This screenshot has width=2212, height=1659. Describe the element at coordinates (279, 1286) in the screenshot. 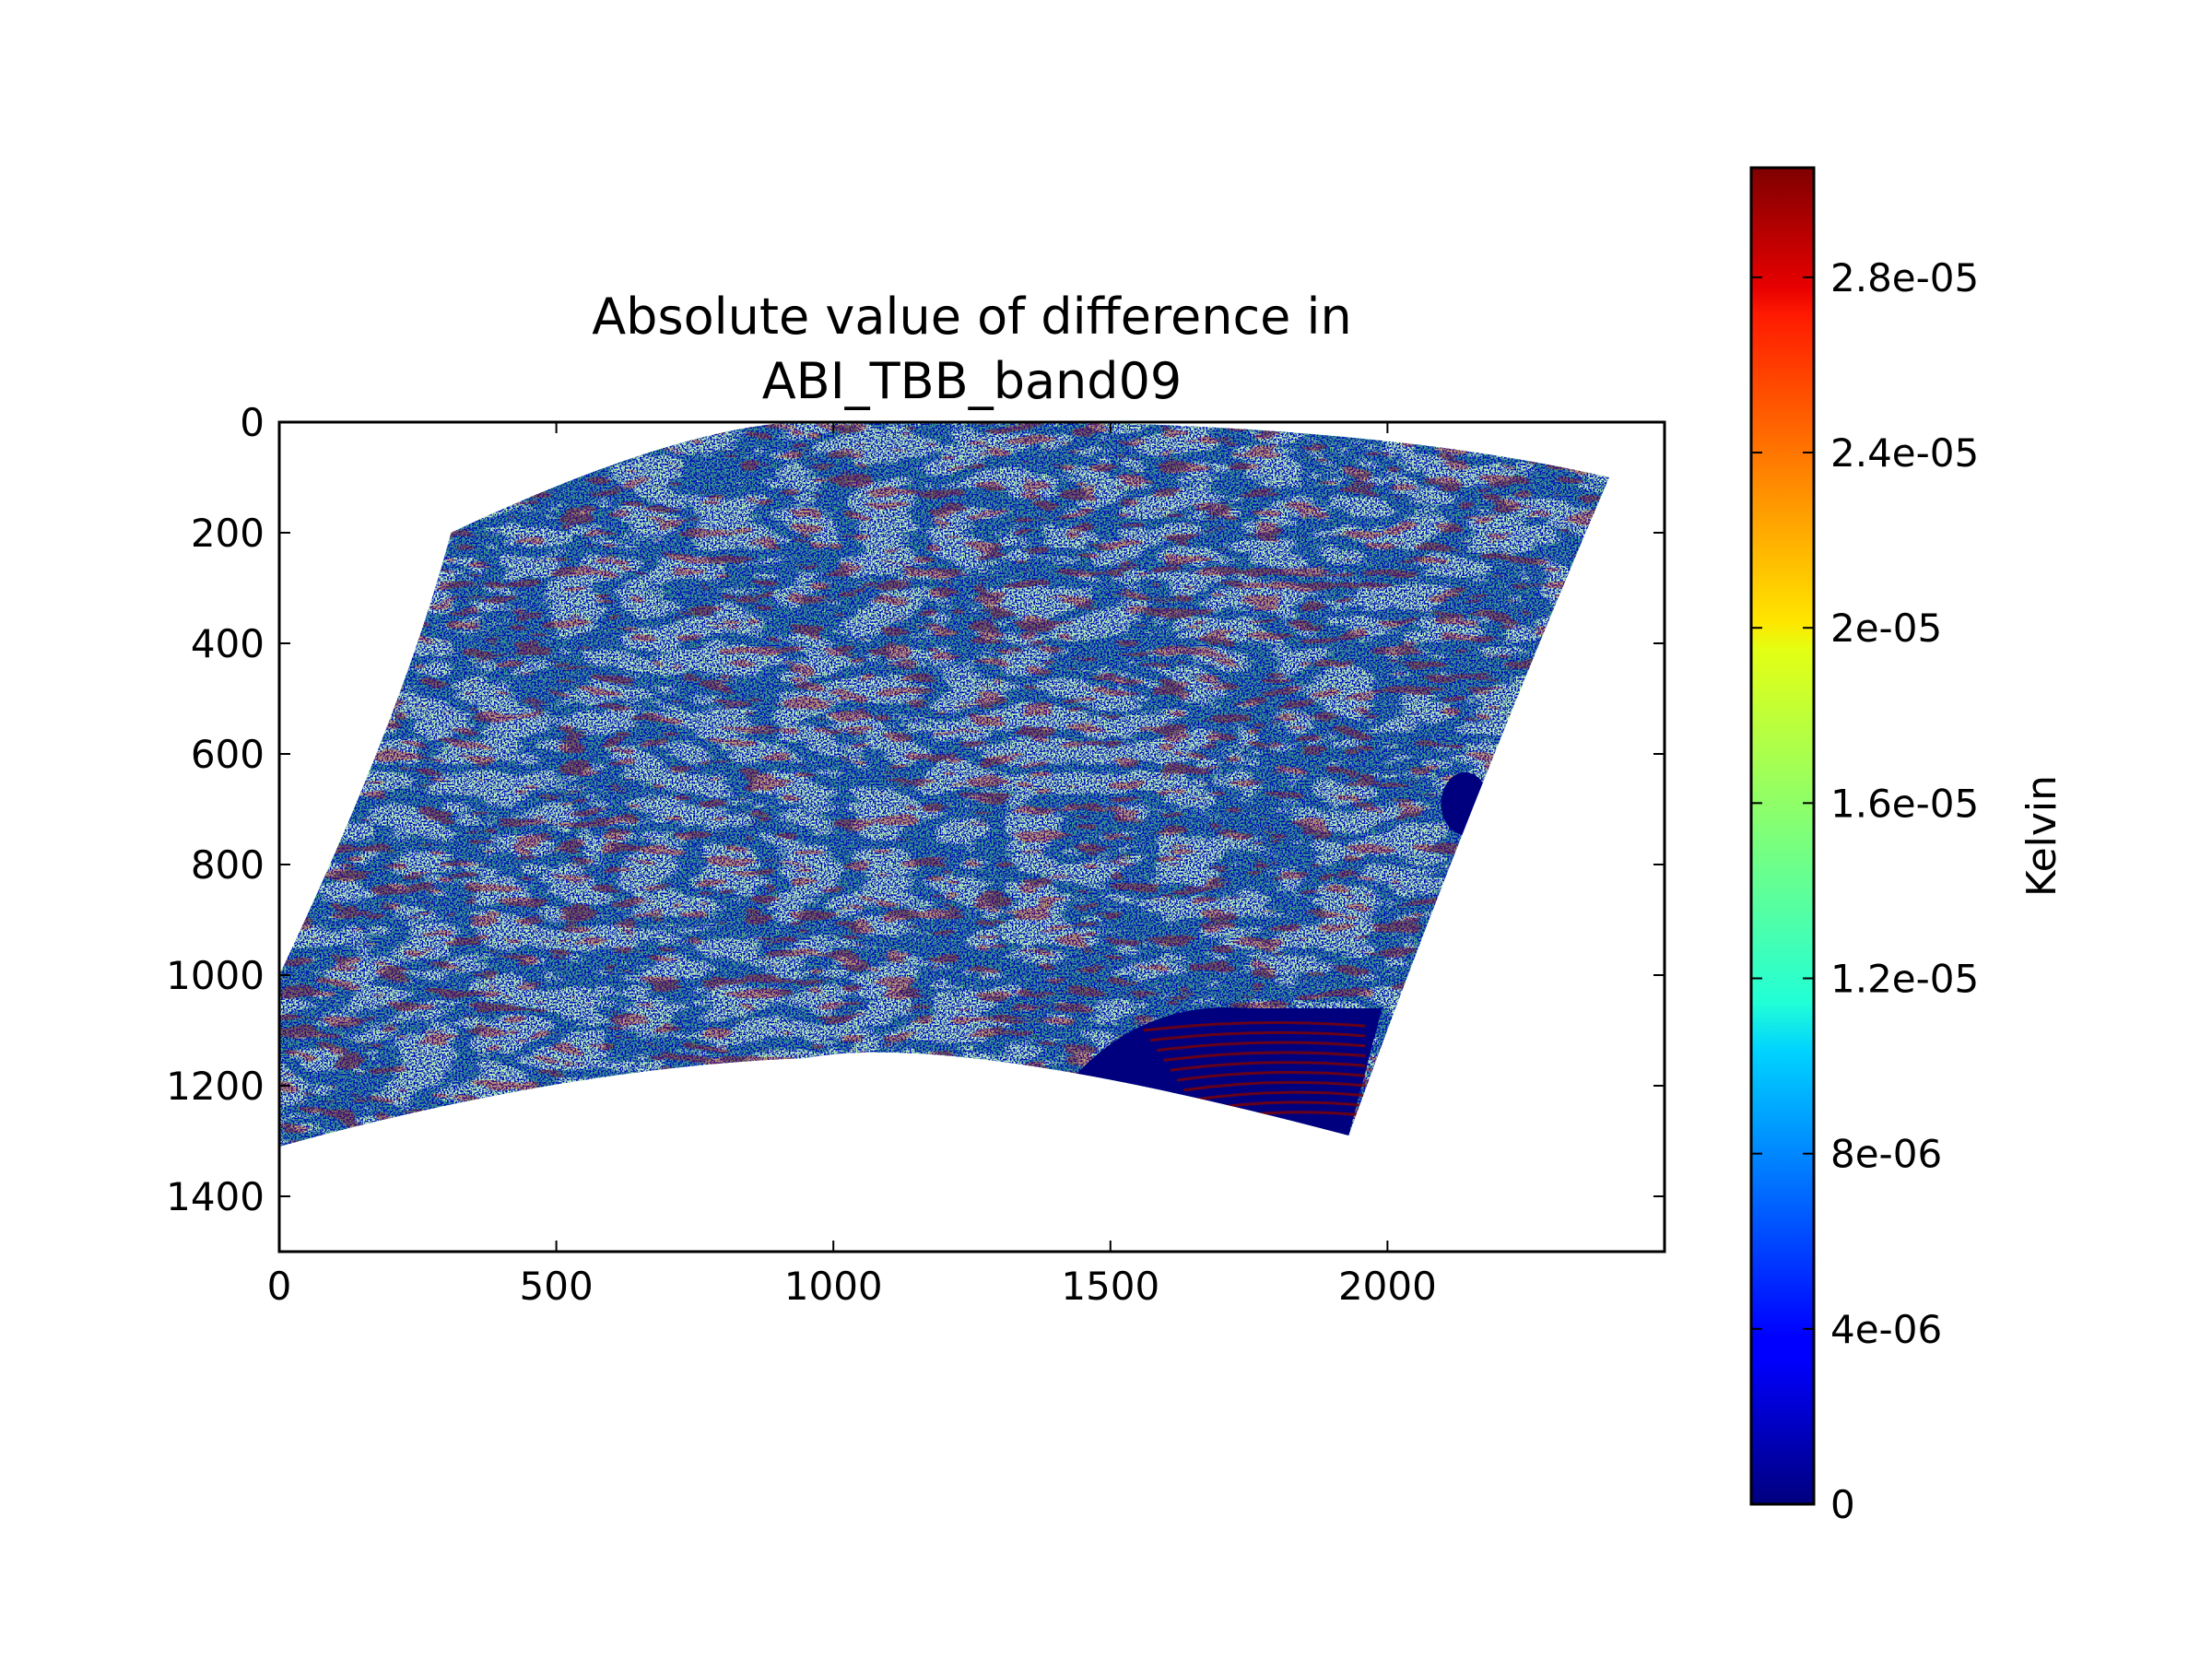

I see `x-tick-label: 0` at that location.